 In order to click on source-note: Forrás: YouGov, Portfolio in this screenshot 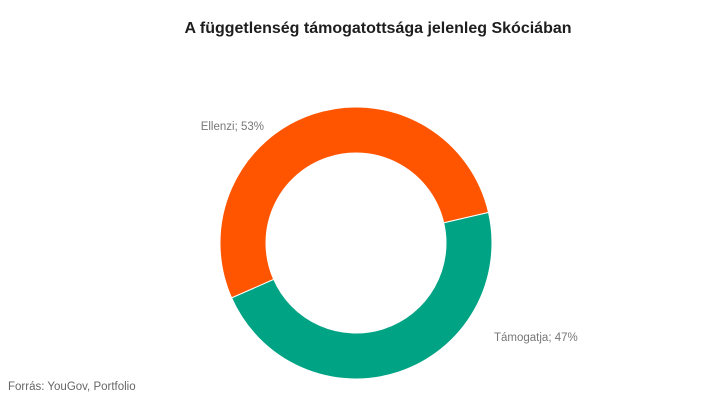, I will do `click(72, 387)`.